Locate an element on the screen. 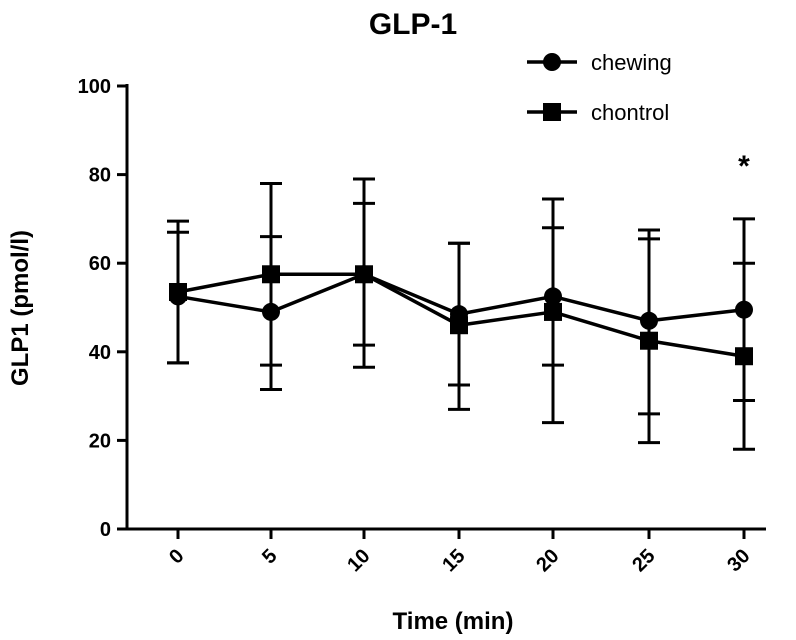 This screenshot has width=796, height=640. chart-title: GLP-1 is located at coordinates (413, 24).